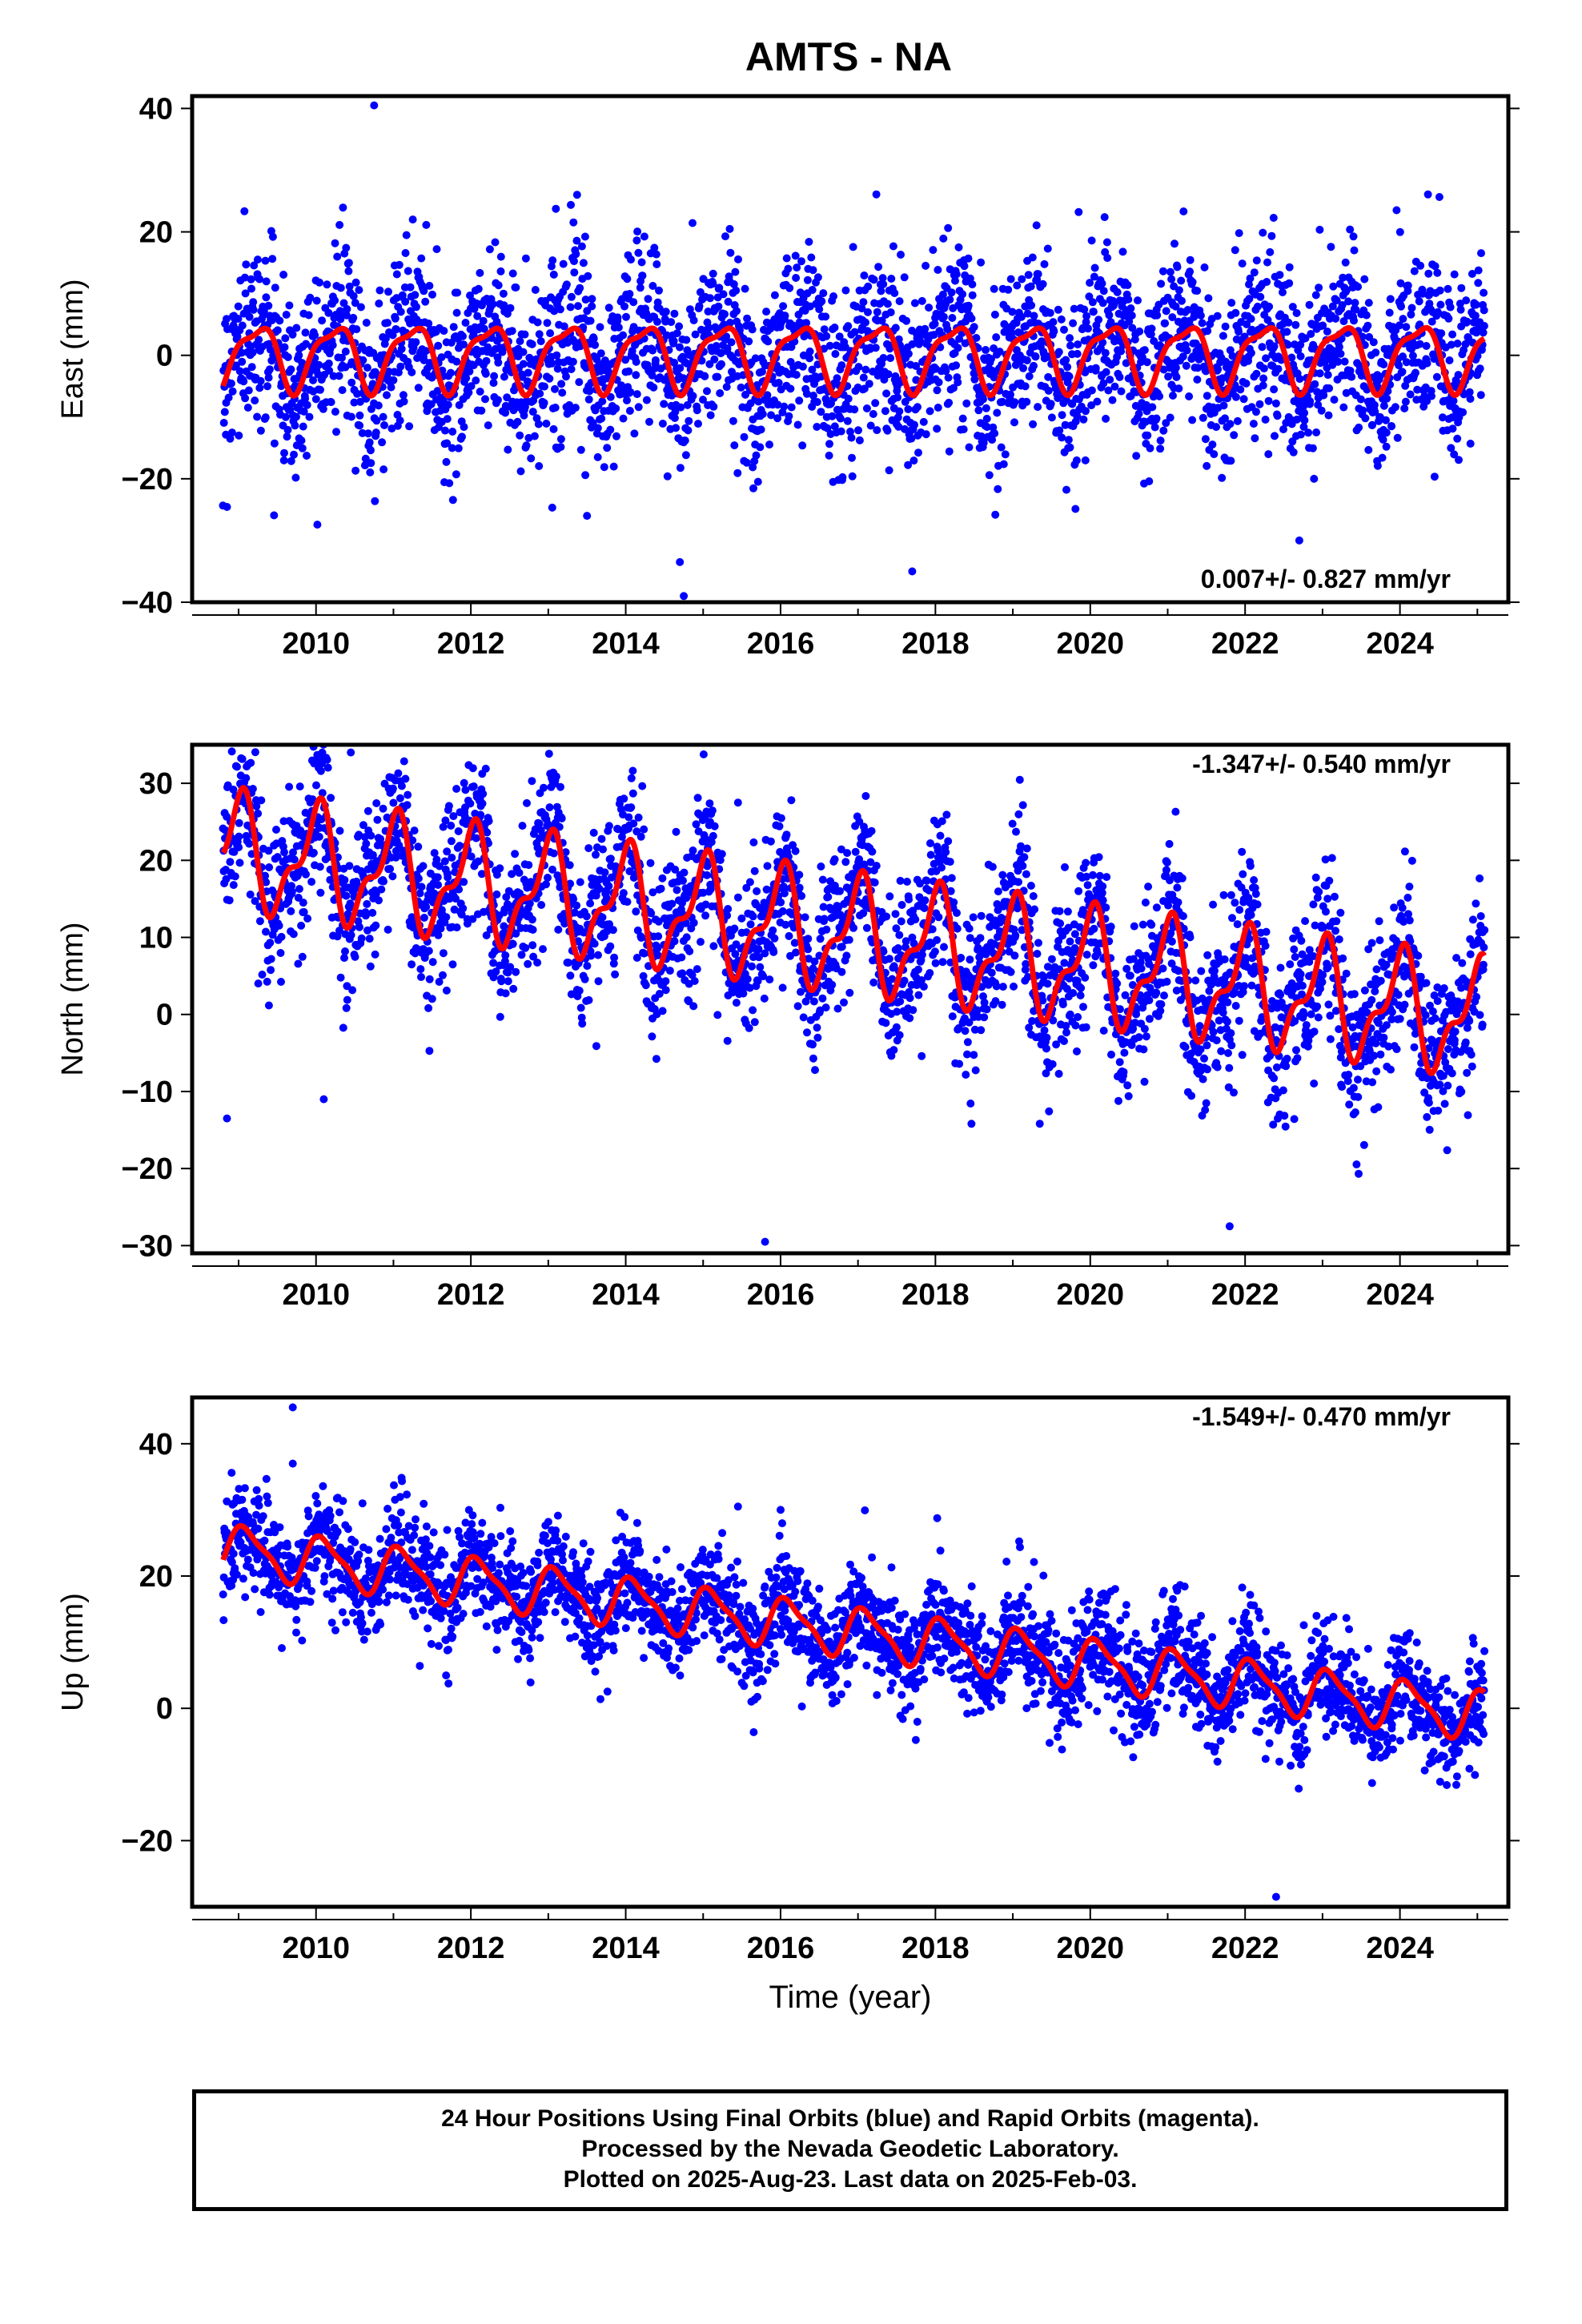 This screenshot has width=1582, height=2324. Describe the element at coordinates (164, 356) in the screenshot. I see `y-tick-label: 0` at that location.